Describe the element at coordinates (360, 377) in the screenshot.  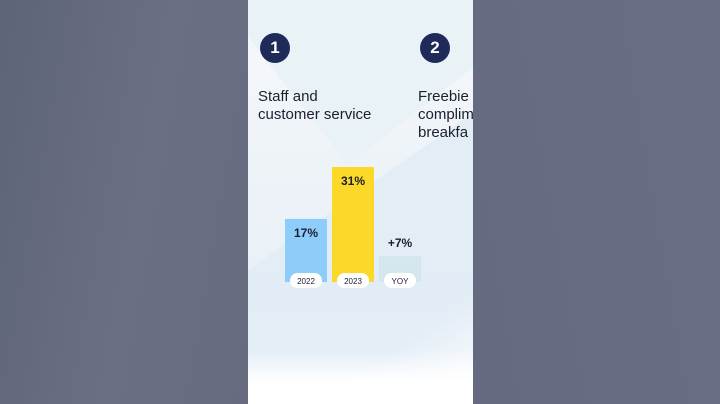
I see `background-bottom-fade` at that location.